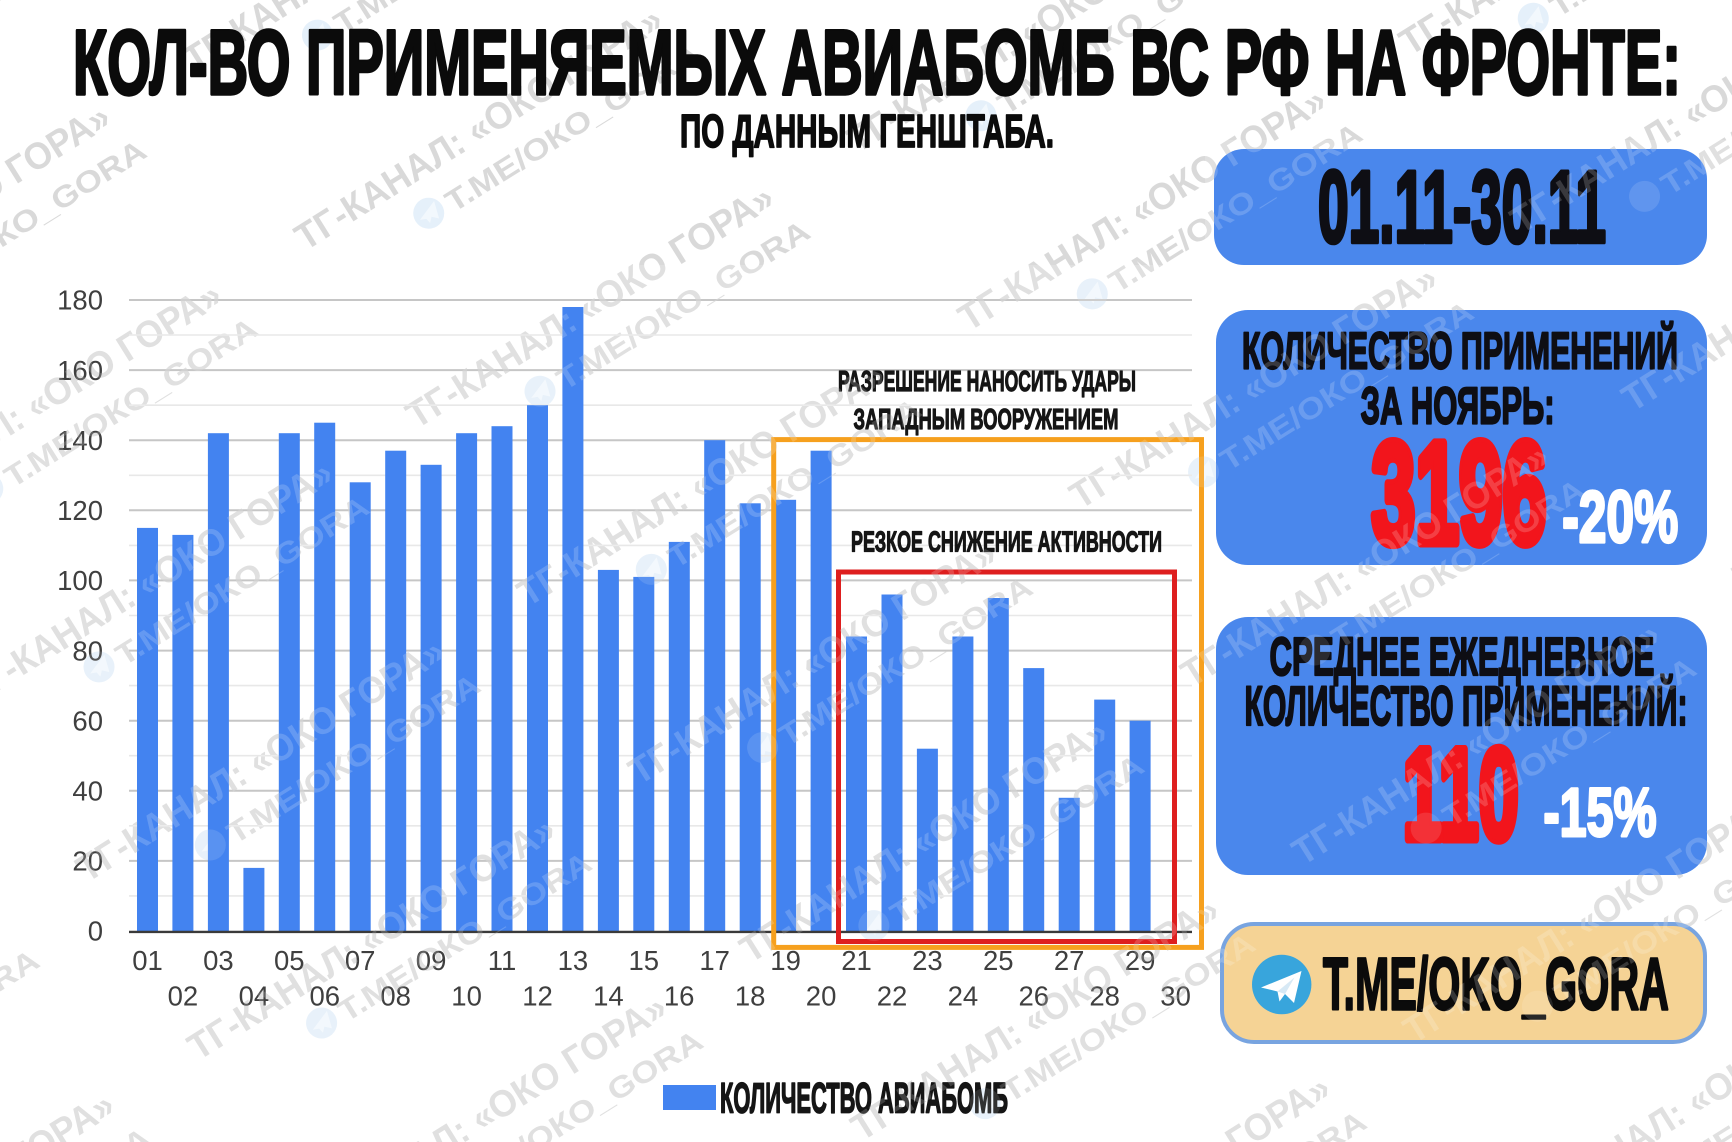  Describe the element at coordinates (1461, 794) in the screenshot. I see `svg-text: 110` at that location.